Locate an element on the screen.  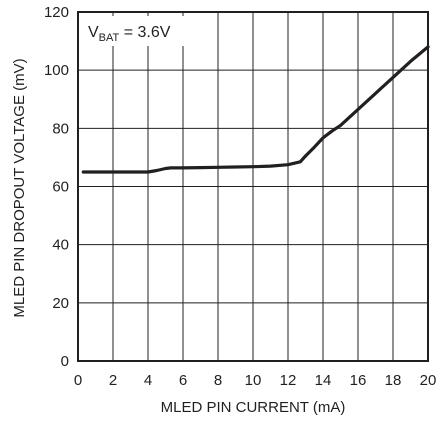
x-tick-label: 2 is located at coordinates (113, 380).